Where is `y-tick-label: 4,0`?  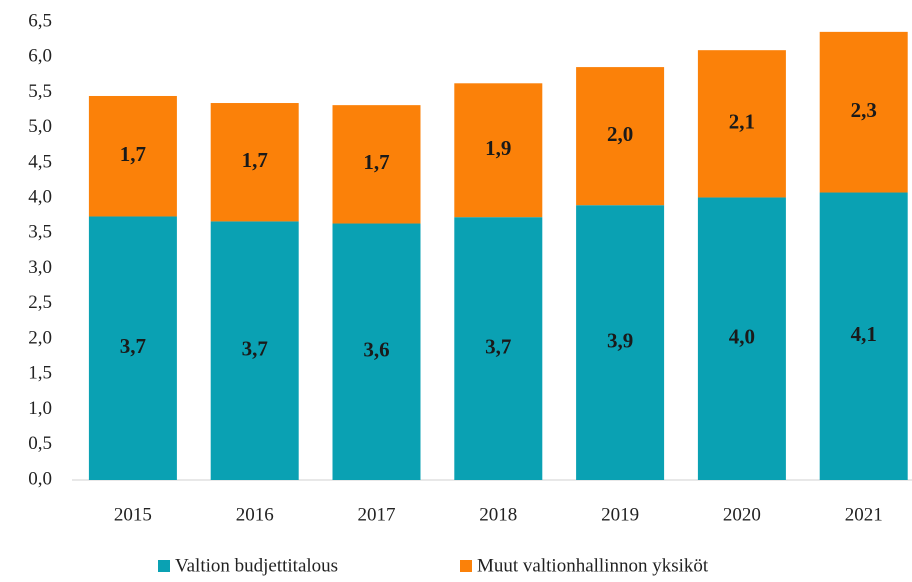 y-tick-label: 4,0 is located at coordinates (40, 197).